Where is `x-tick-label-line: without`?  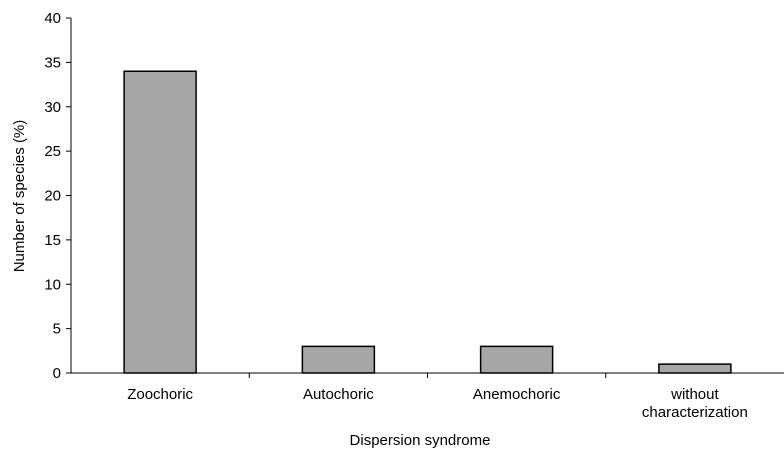 x-tick-label-line: without is located at coordinates (694, 394).